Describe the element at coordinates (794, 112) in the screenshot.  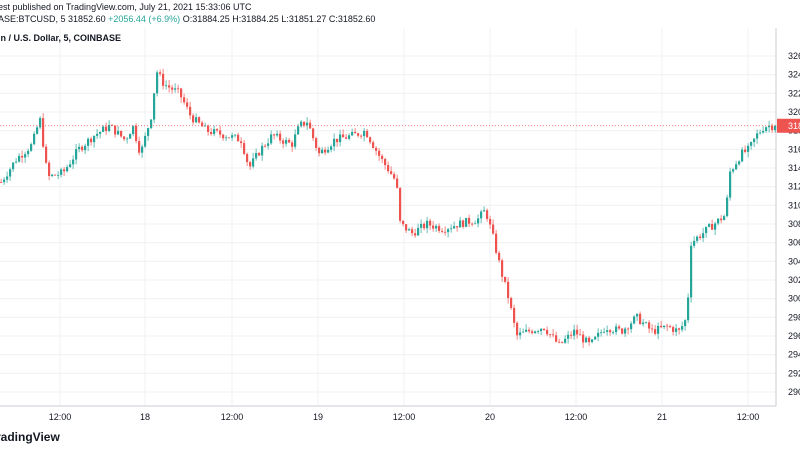
I see `y-tick-label: 320` at that location.